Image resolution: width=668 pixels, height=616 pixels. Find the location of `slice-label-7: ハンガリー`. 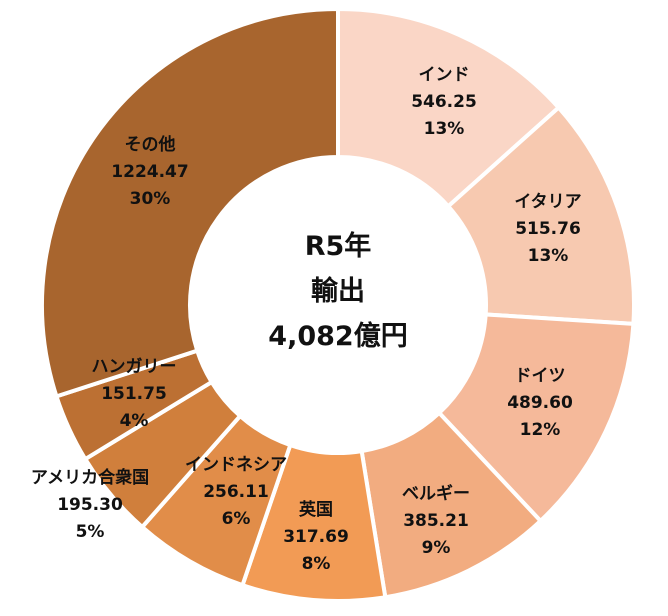

slice-label-7: ハンガリー is located at coordinates (134, 367).